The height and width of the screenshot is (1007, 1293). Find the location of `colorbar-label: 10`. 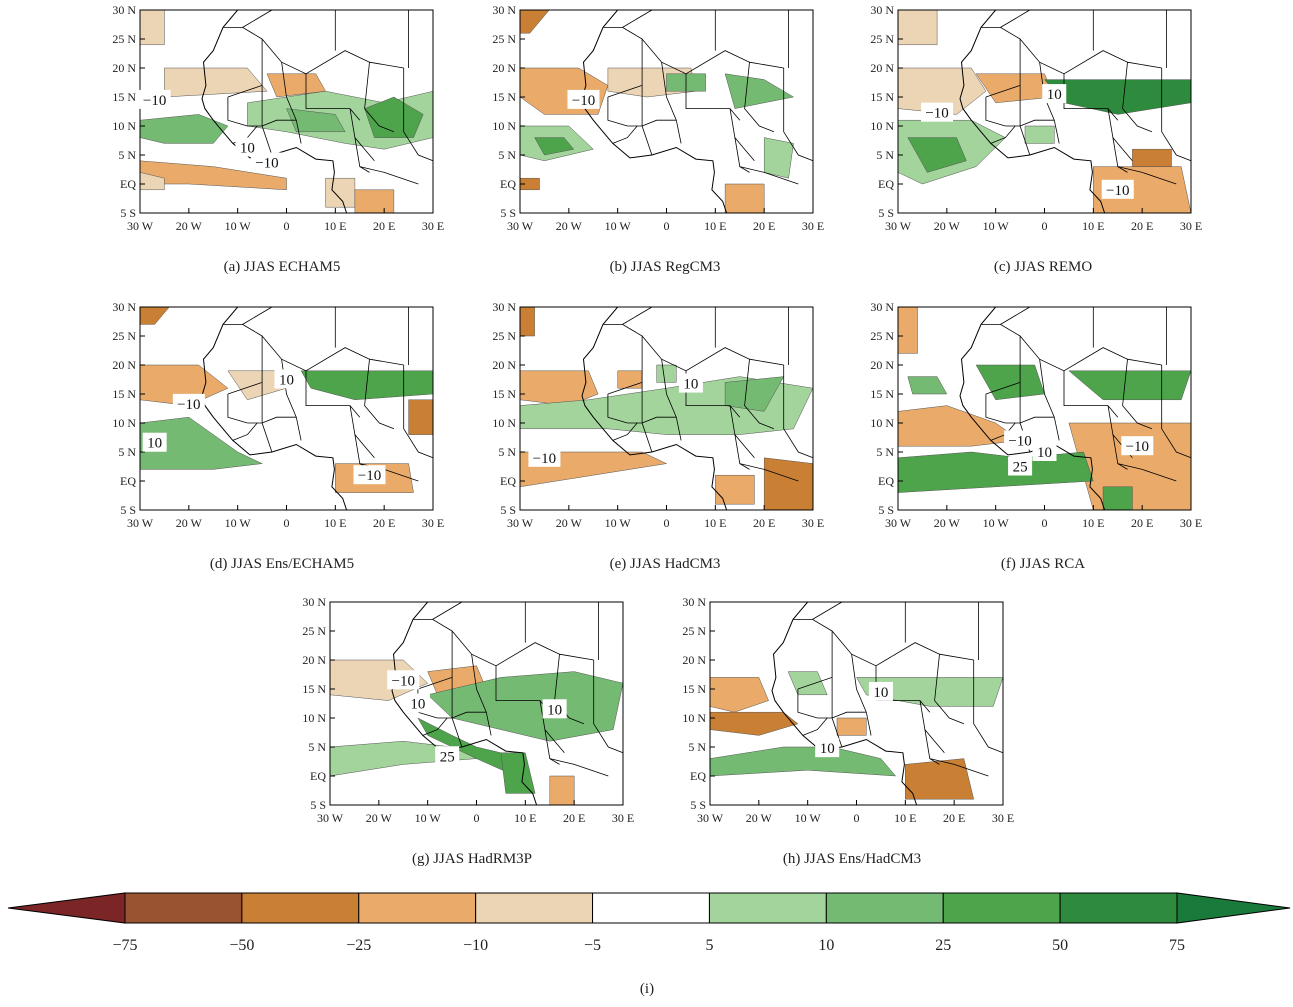

colorbar-label: 10 is located at coordinates (826, 945).